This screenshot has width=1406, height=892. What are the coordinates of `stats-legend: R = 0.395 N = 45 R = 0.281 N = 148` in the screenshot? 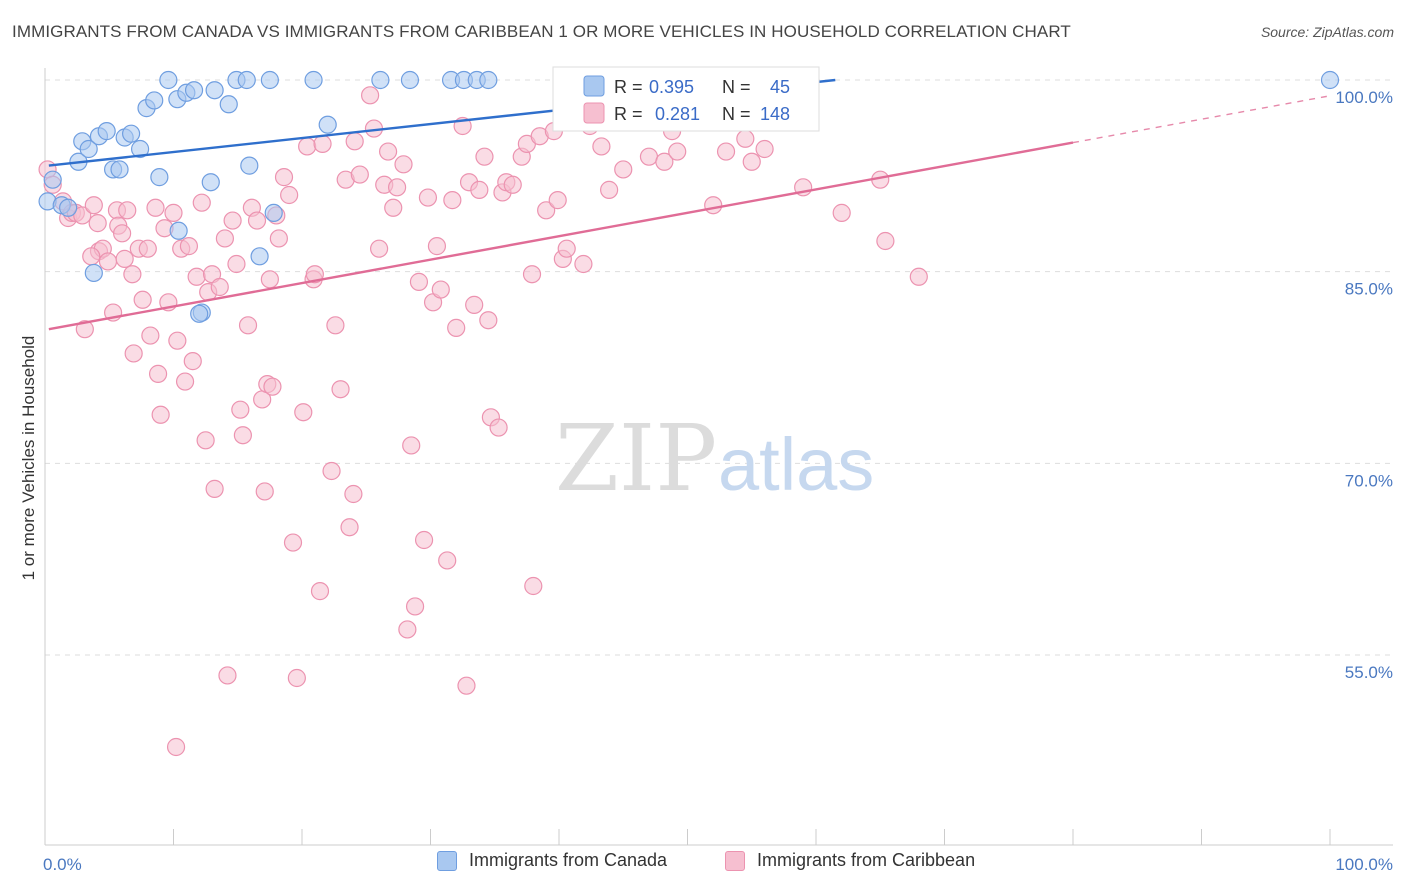 It's located at (686, 99).